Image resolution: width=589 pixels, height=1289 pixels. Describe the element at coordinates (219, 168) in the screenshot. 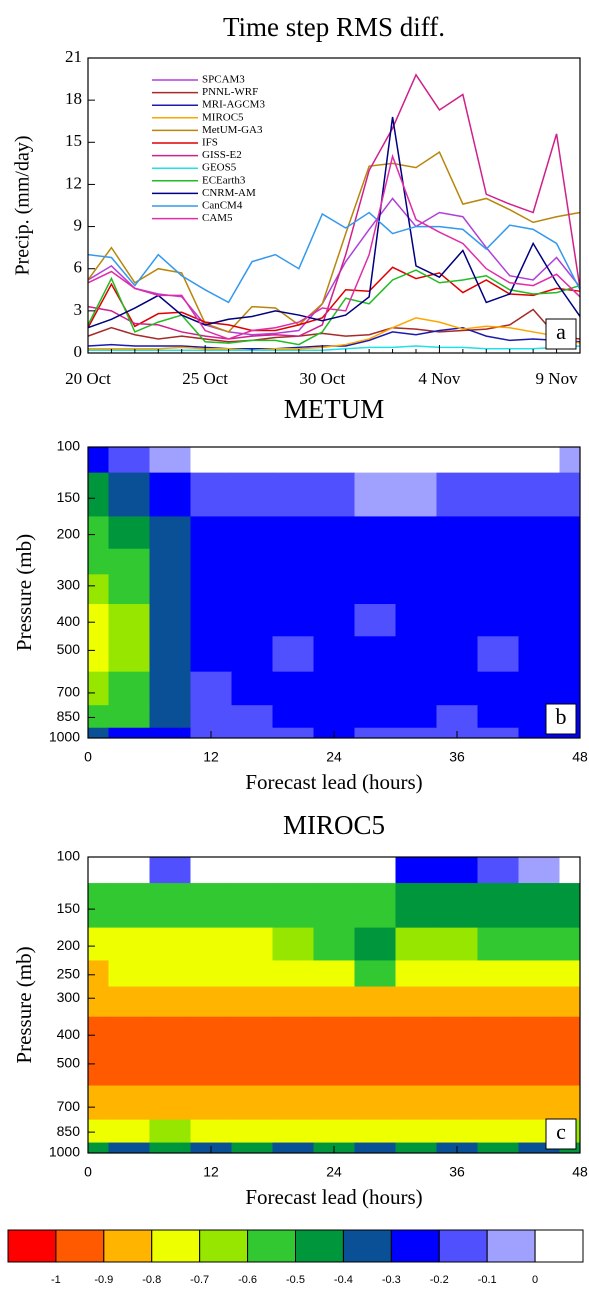

I see `legend-label: GEOS5` at that location.